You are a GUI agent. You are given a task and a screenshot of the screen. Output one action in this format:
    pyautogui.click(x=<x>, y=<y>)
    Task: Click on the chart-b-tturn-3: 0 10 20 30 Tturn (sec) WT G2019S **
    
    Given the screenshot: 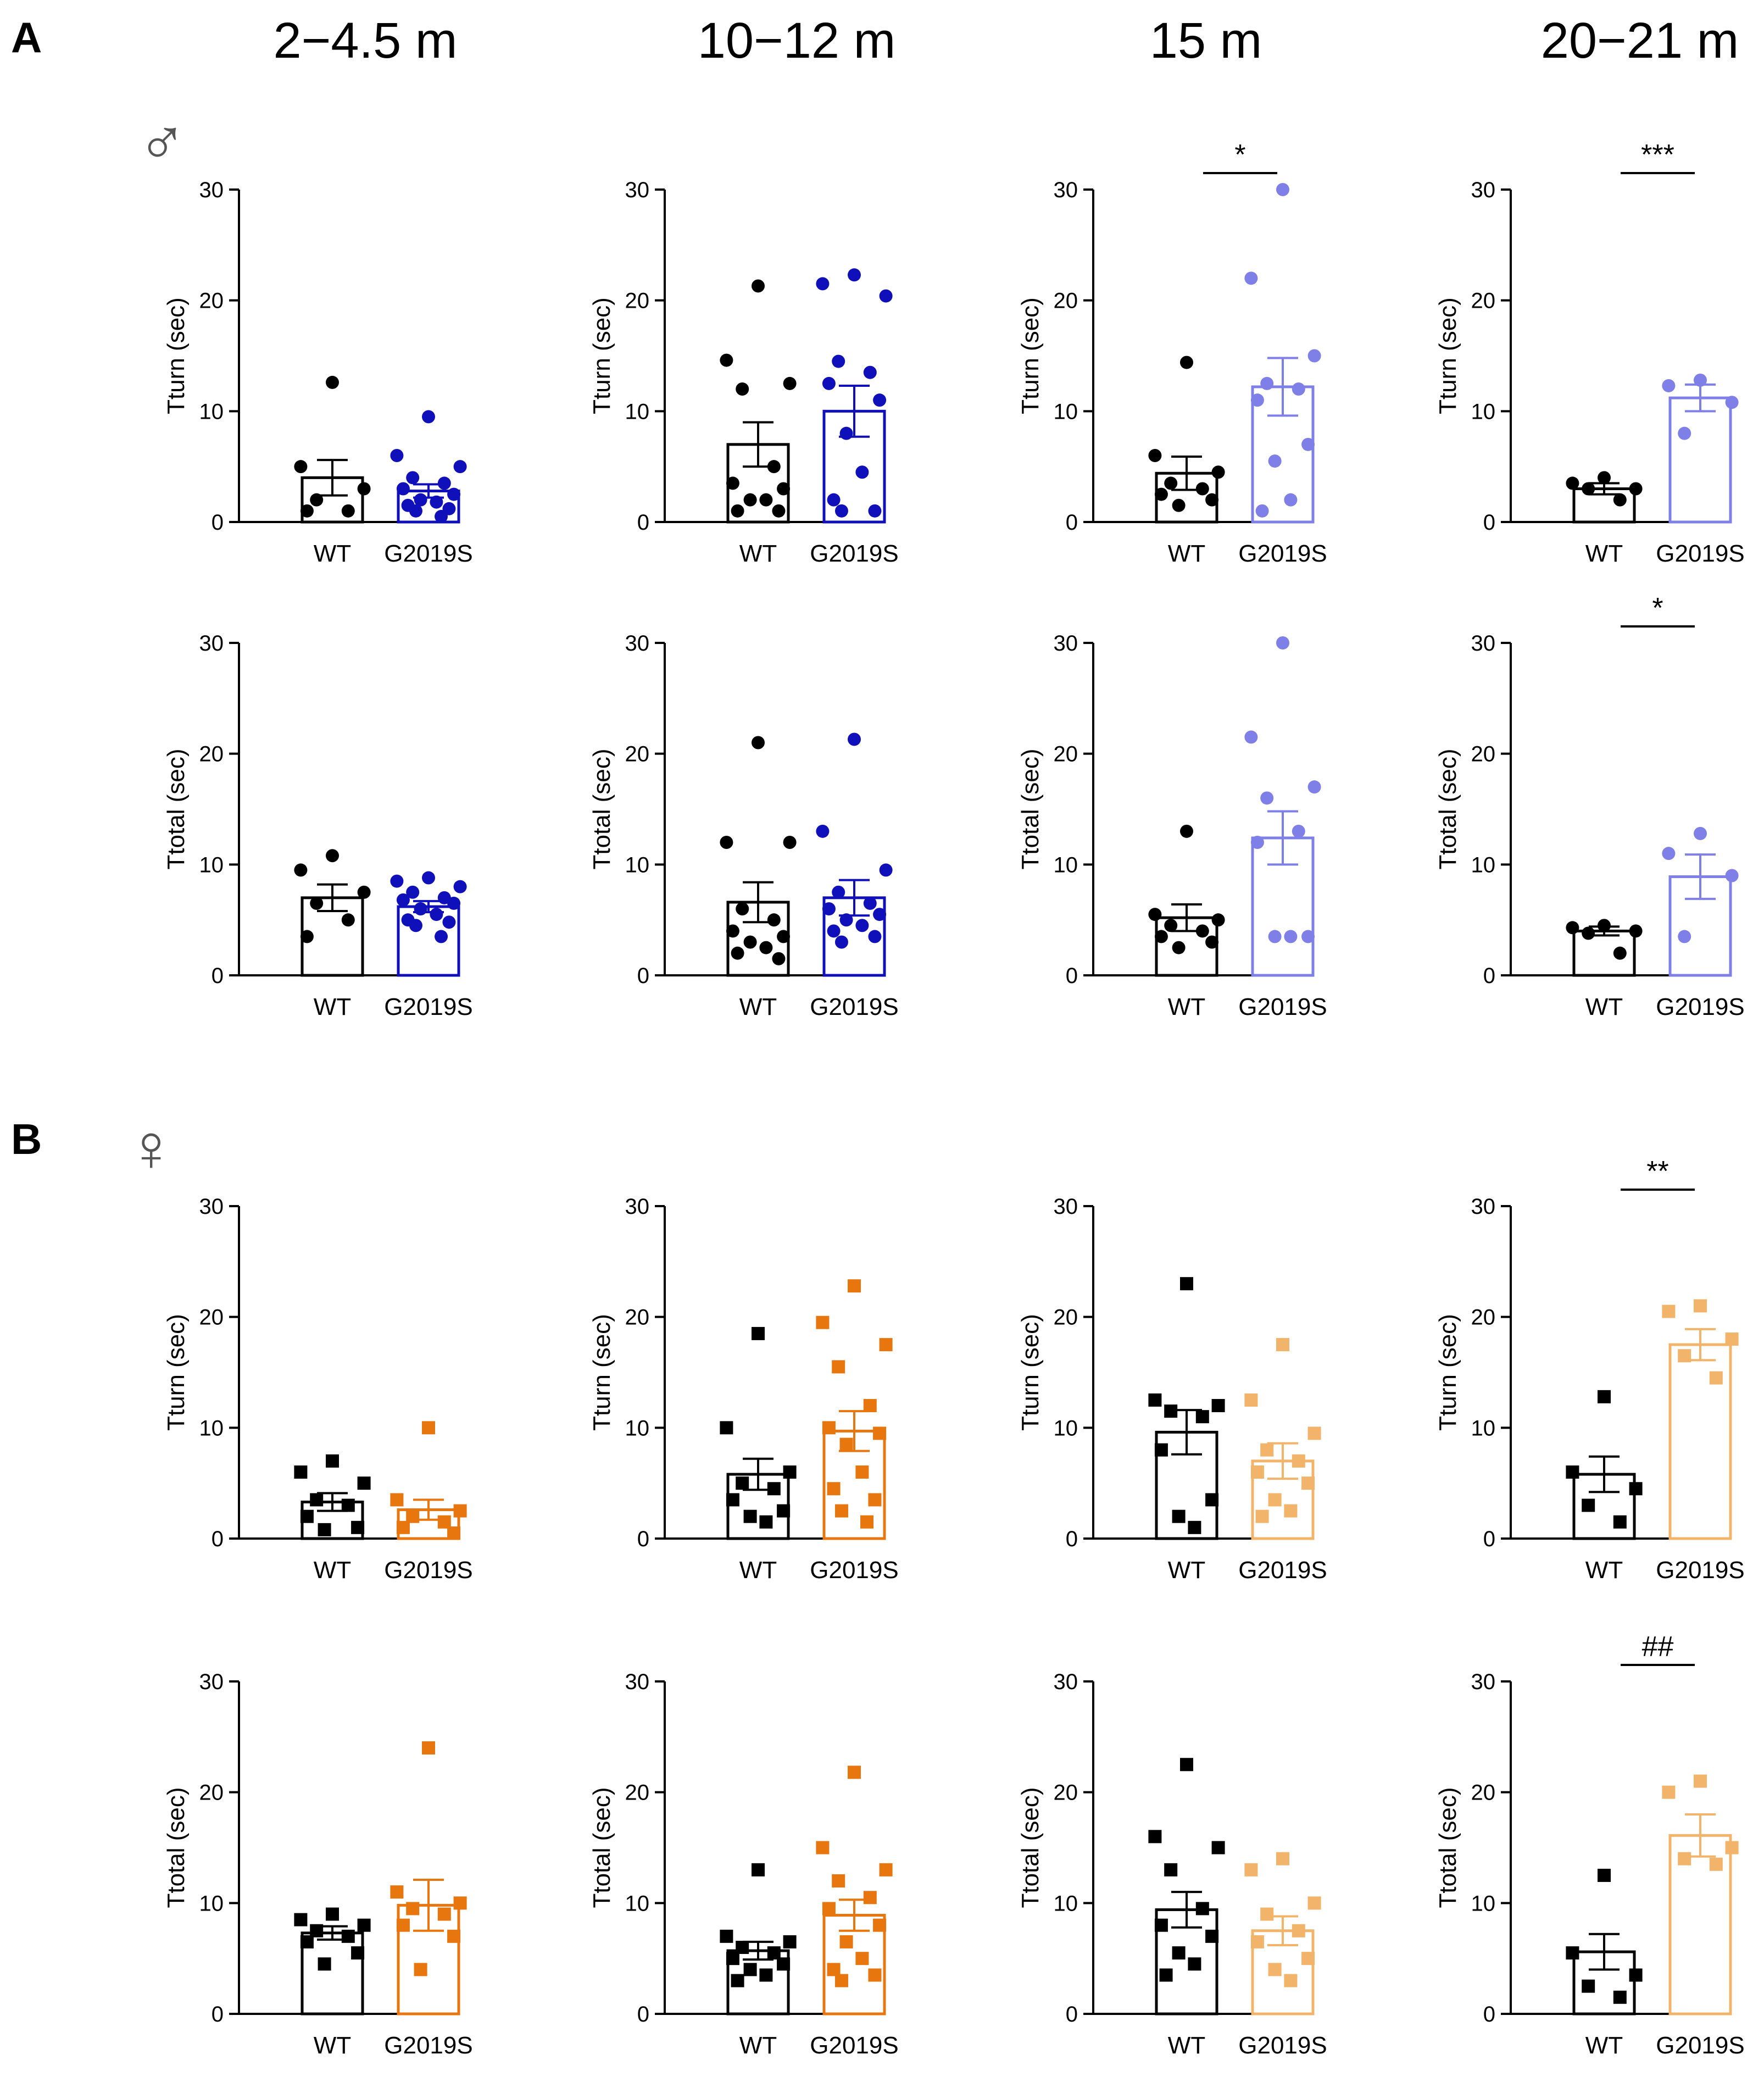 What is the action you would take?
    pyautogui.click(x=1589, y=1370)
    